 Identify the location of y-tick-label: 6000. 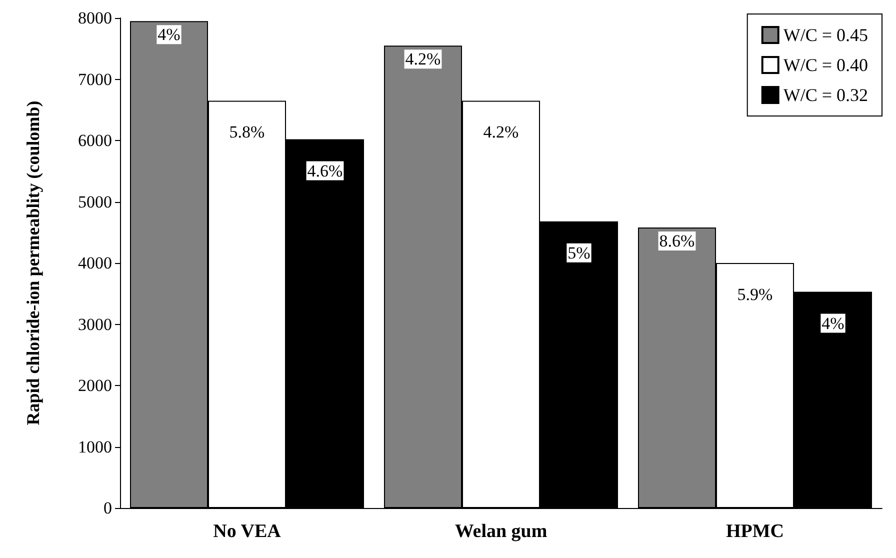
(95, 140).